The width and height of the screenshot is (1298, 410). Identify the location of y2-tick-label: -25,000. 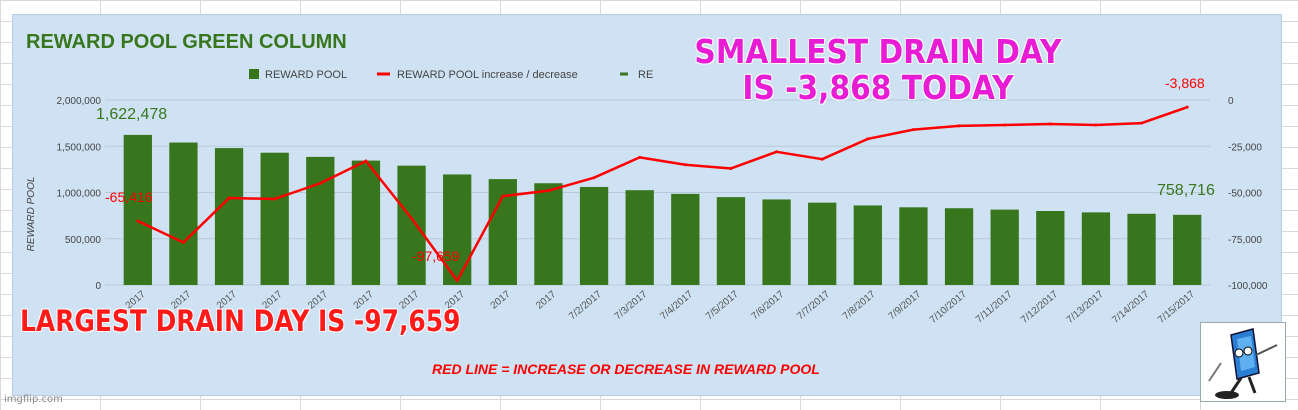
(1245, 147).